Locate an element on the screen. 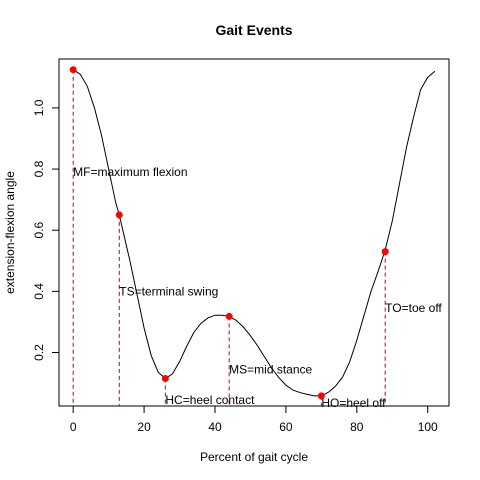 This screenshot has height=480, width=480. chart-title: Gait Events is located at coordinates (253, 30).